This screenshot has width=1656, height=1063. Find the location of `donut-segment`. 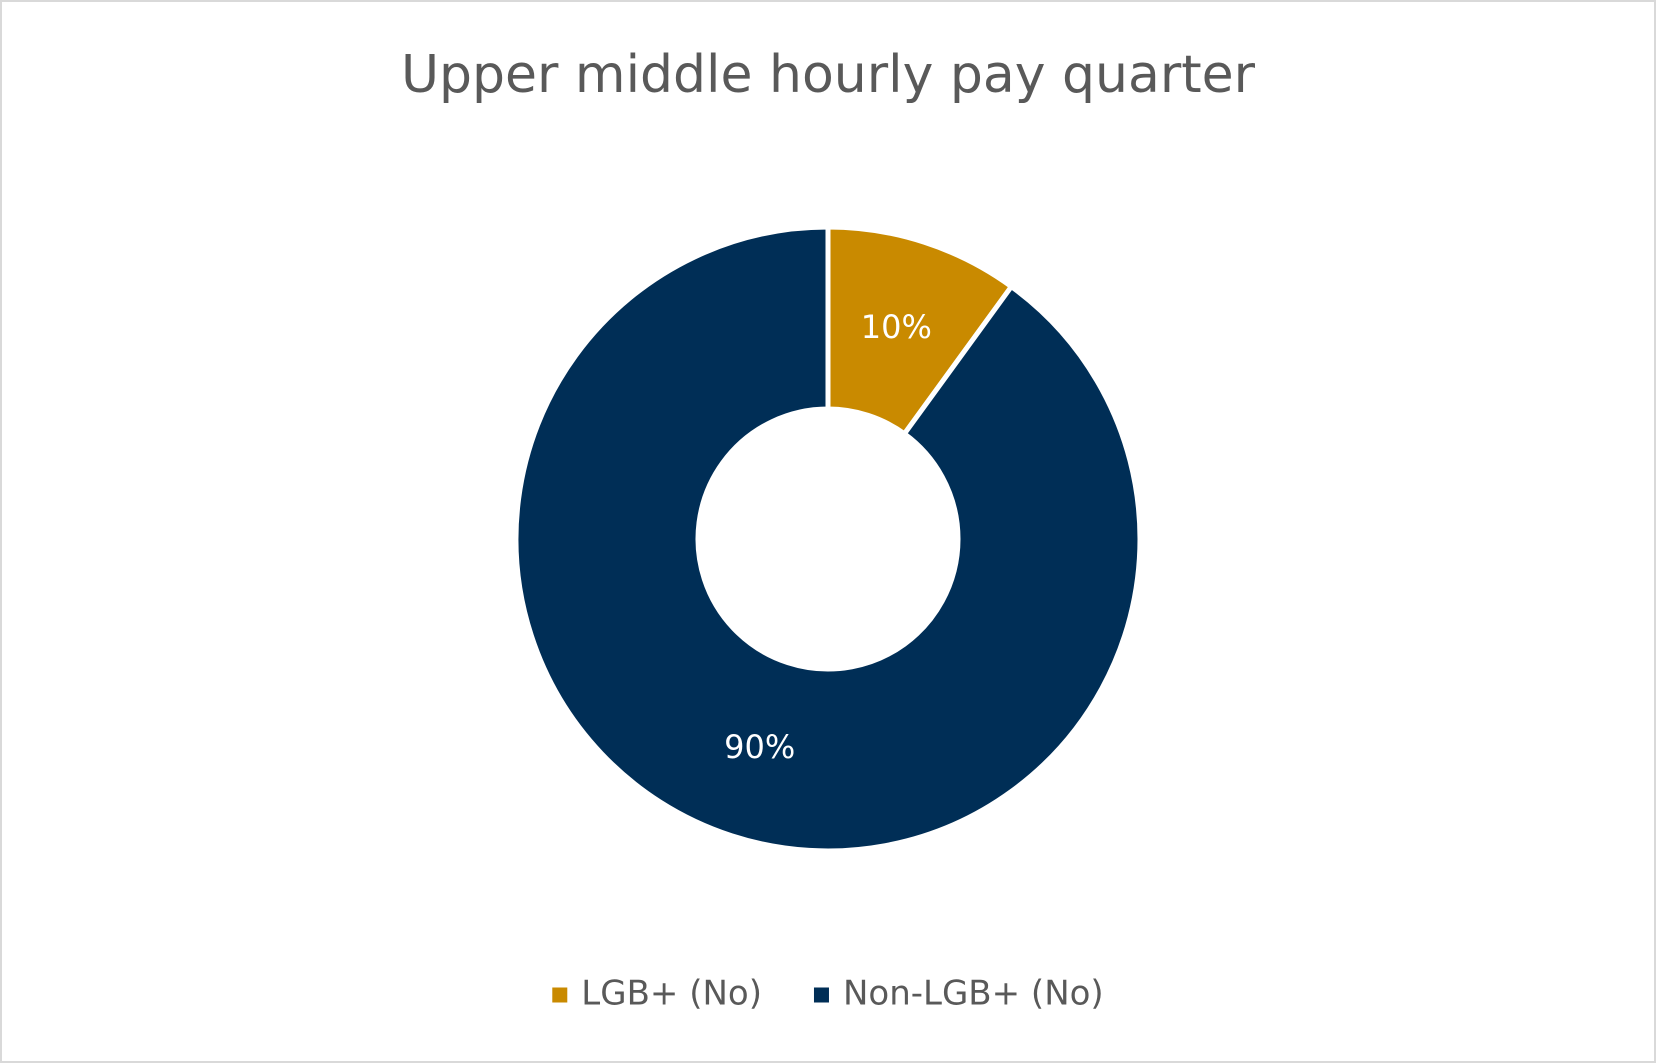

donut-segment is located at coordinates (920, 331).